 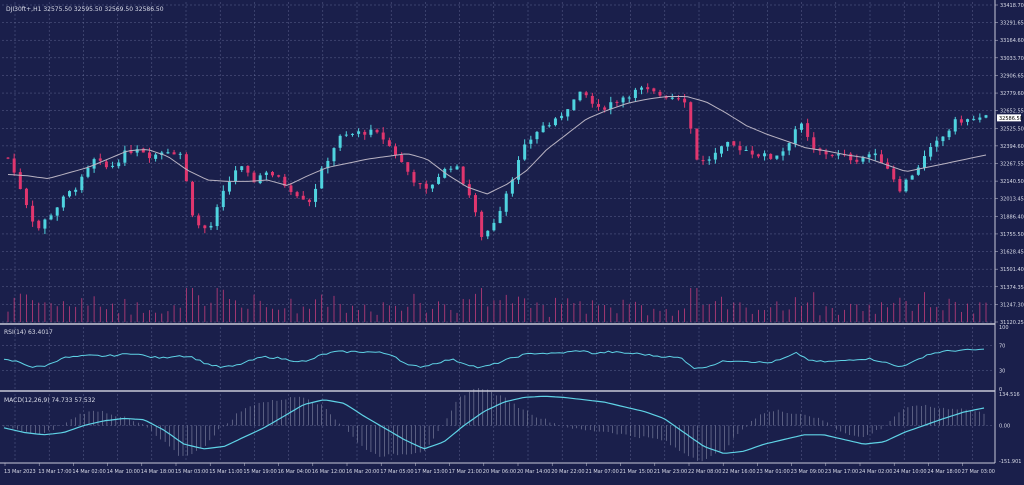 What do you see at coordinates (191, 472) in the screenshot?
I see `time-tick-label: 15 Mar 03:00` at bounding box center [191, 472].